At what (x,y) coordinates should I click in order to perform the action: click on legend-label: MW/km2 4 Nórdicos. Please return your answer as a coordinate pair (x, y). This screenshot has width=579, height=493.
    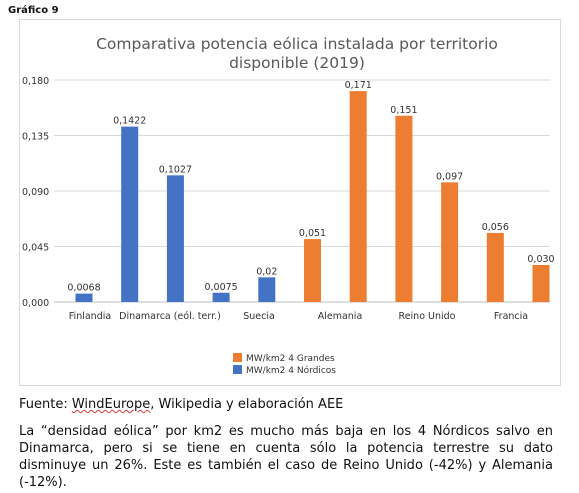
    Looking at the image, I should click on (291, 370).